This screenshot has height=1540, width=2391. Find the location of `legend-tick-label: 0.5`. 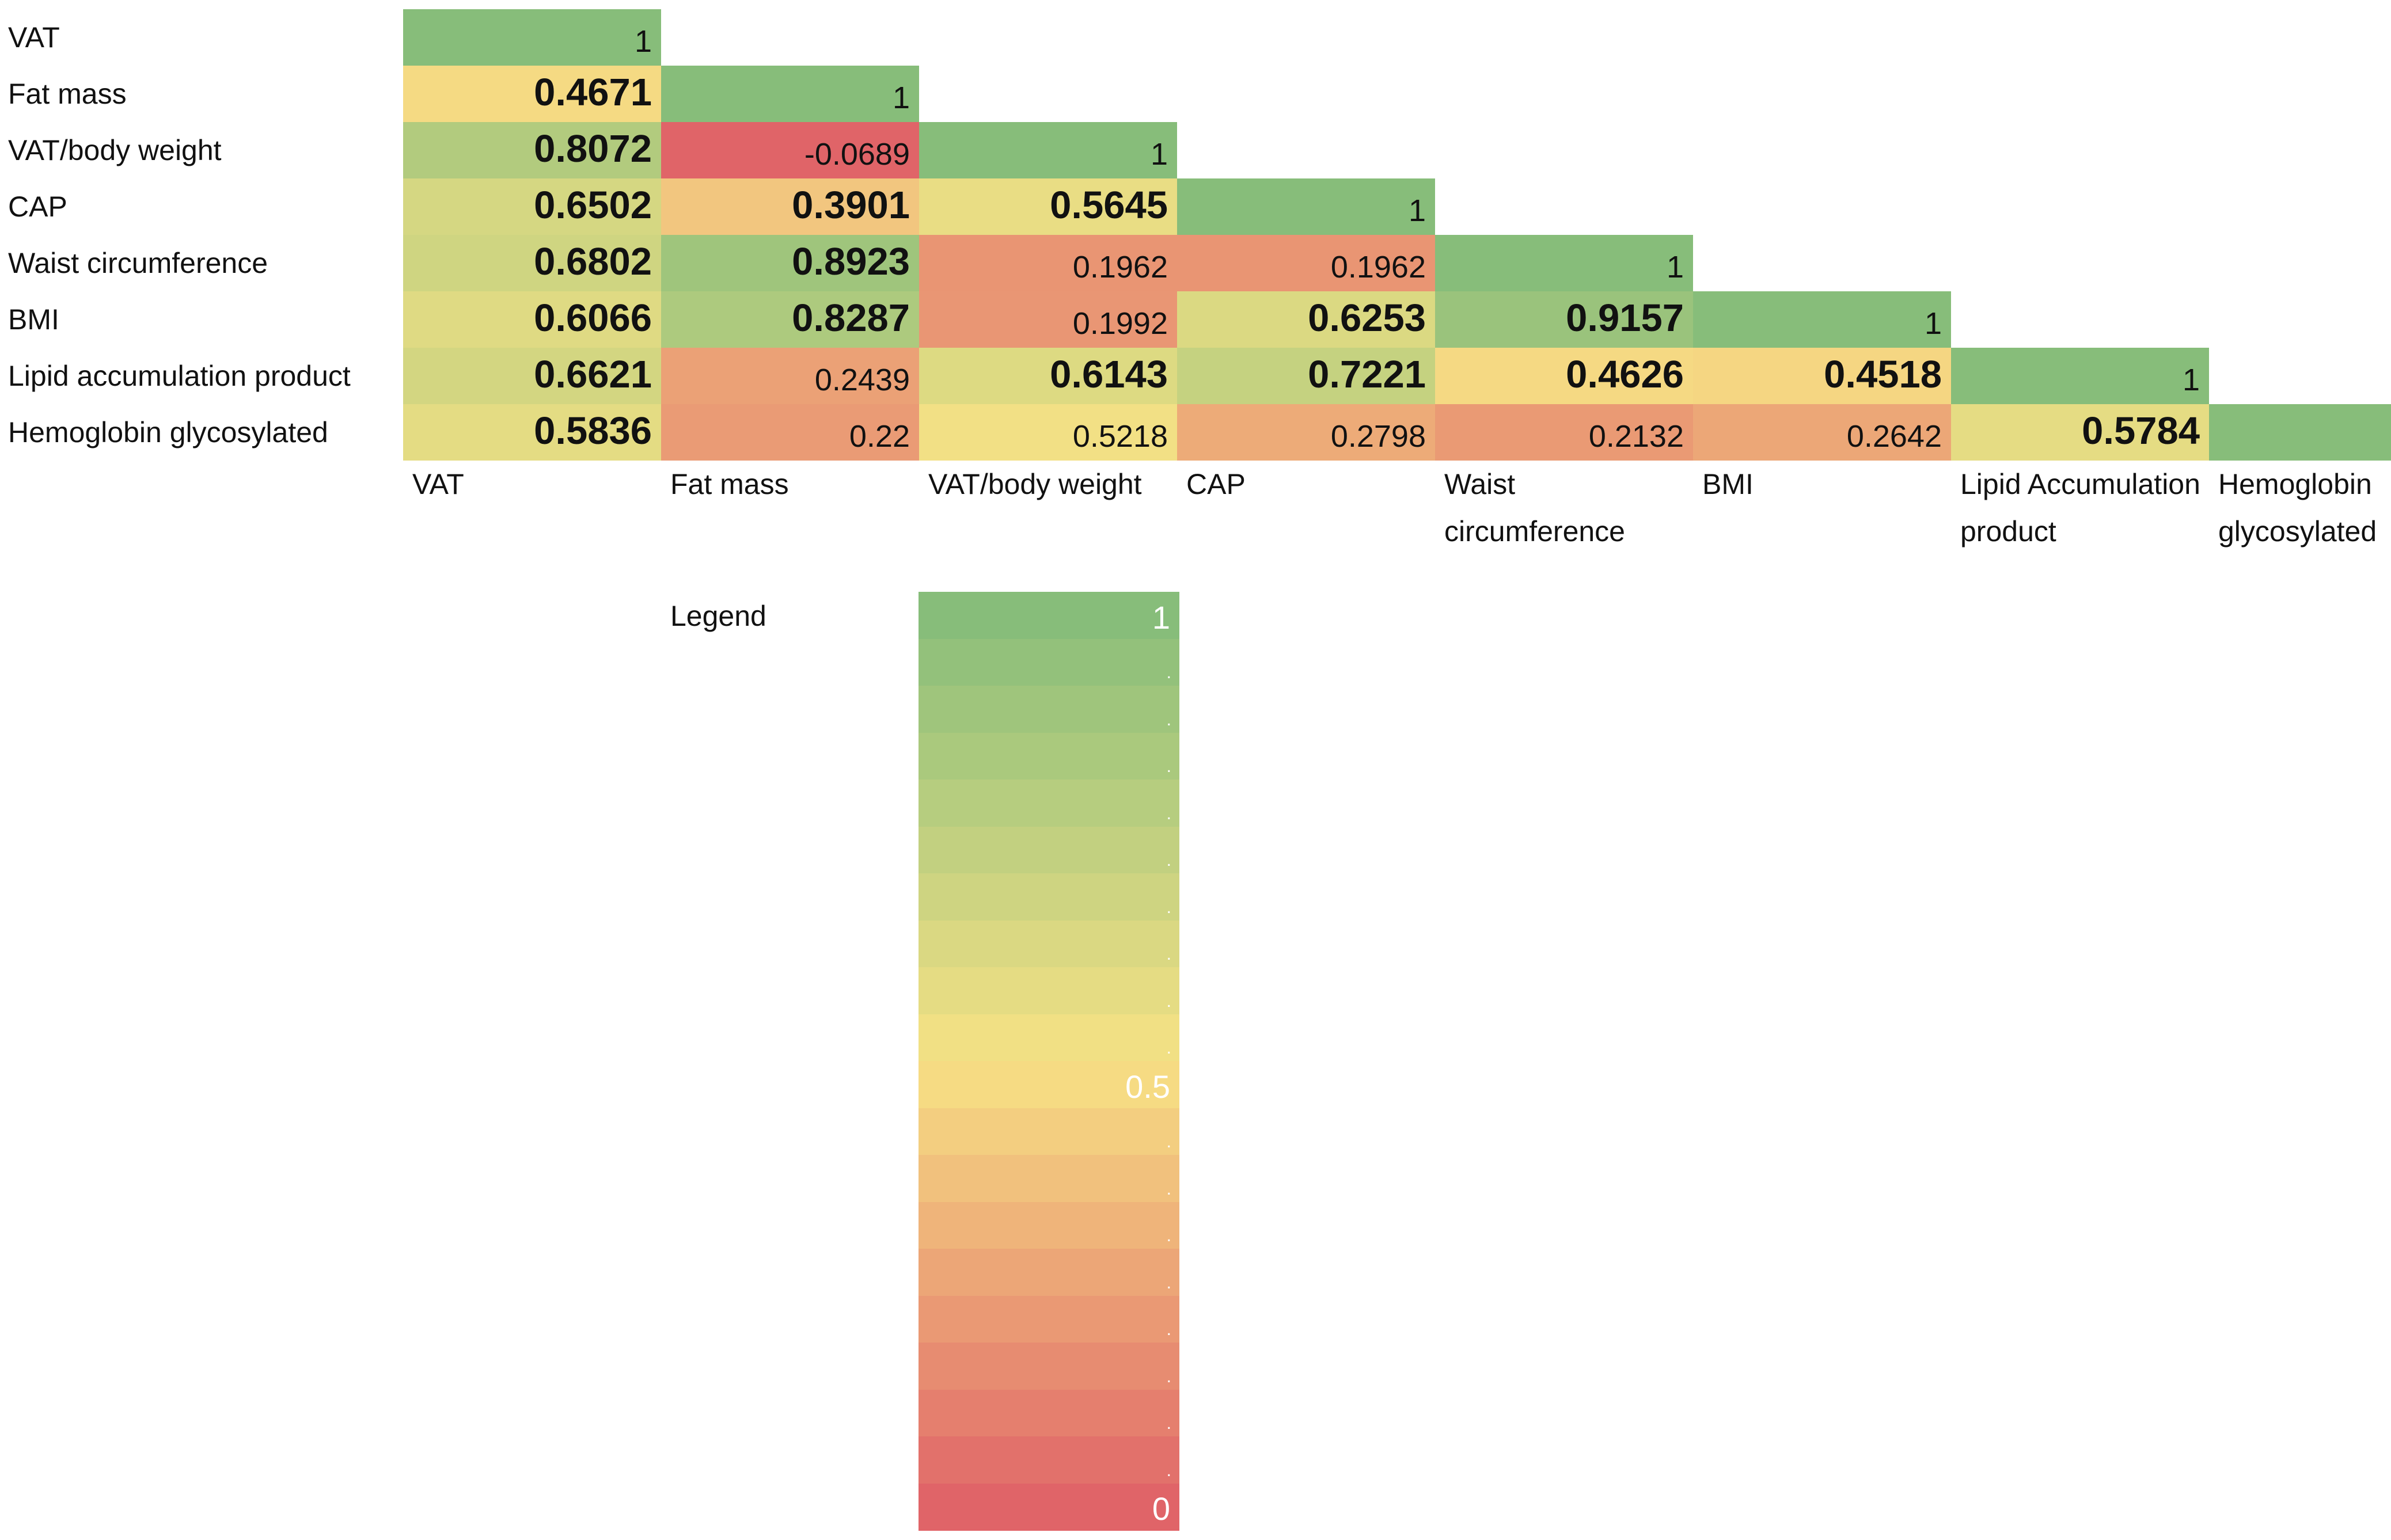

legend-tick-label: 0.5 is located at coordinates (1147, 1086).